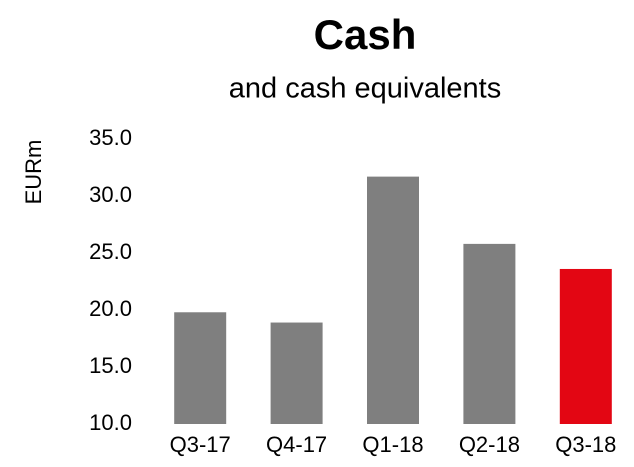  Describe the element at coordinates (110, 365) in the screenshot. I see `y-tick-label: 15.0` at that location.